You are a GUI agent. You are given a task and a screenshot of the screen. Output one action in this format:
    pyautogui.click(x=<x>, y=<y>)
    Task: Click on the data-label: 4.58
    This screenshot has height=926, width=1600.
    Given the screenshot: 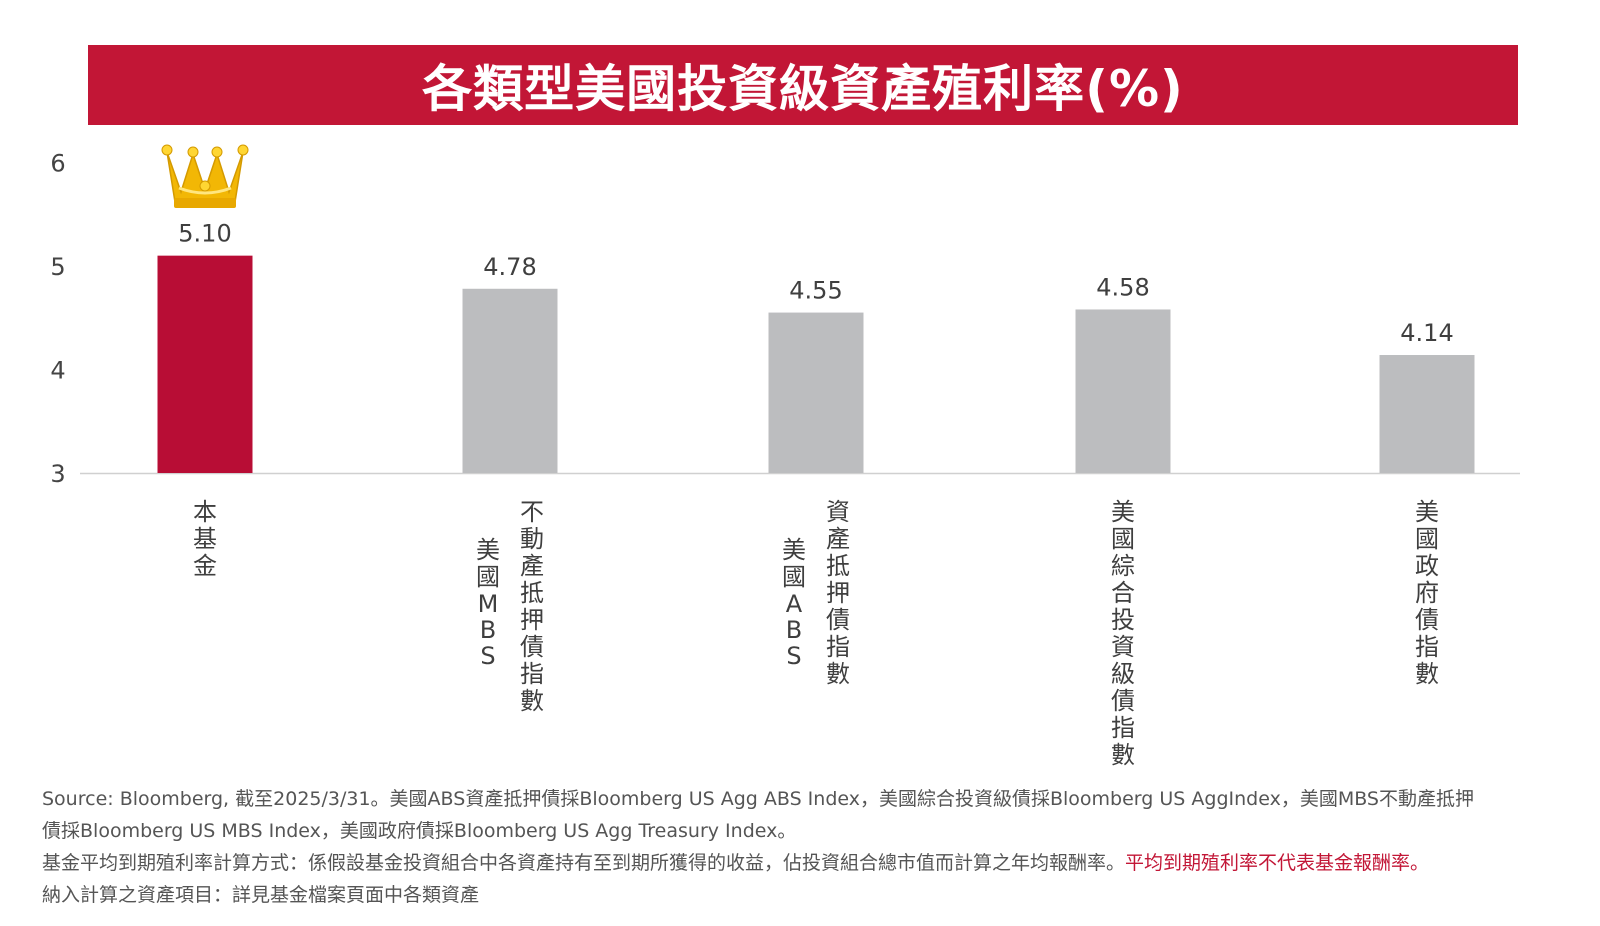 What is the action you would take?
    pyautogui.click(x=1122, y=287)
    